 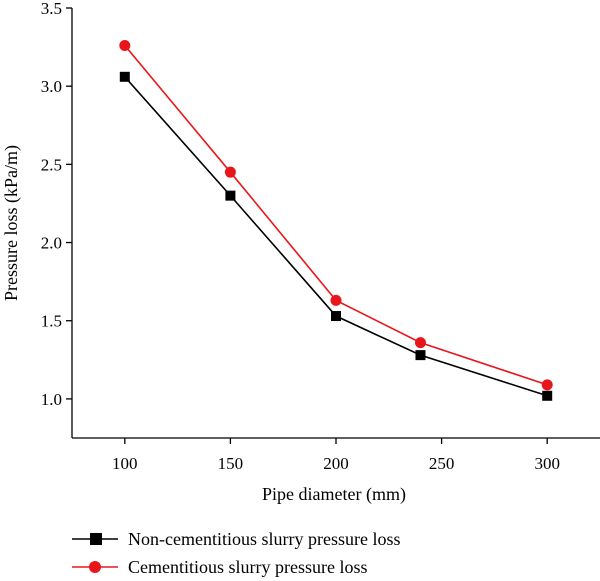 I want to click on x-tick-label: 250, so click(x=442, y=463).